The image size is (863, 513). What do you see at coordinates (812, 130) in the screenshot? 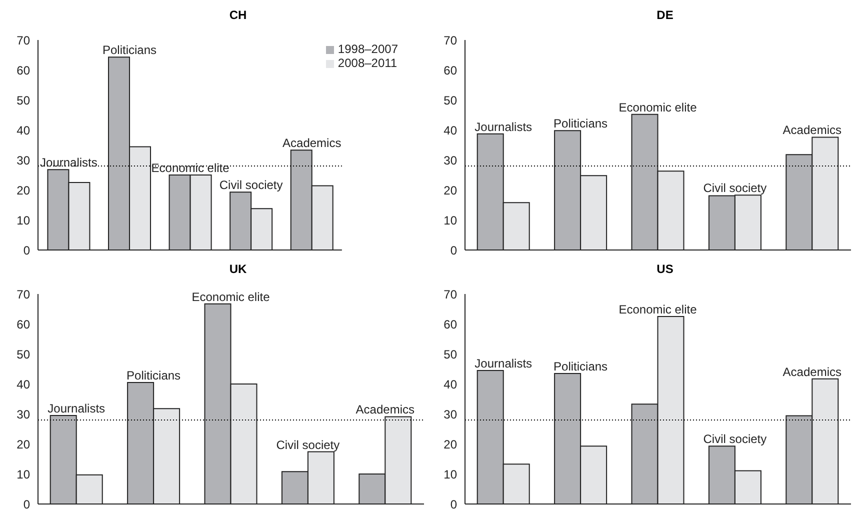
I see `x-tick-label: Academics` at bounding box center [812, 130].